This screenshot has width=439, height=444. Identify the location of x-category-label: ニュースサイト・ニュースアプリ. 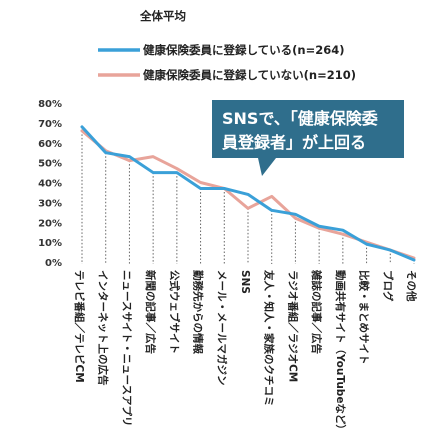
(126, 348).